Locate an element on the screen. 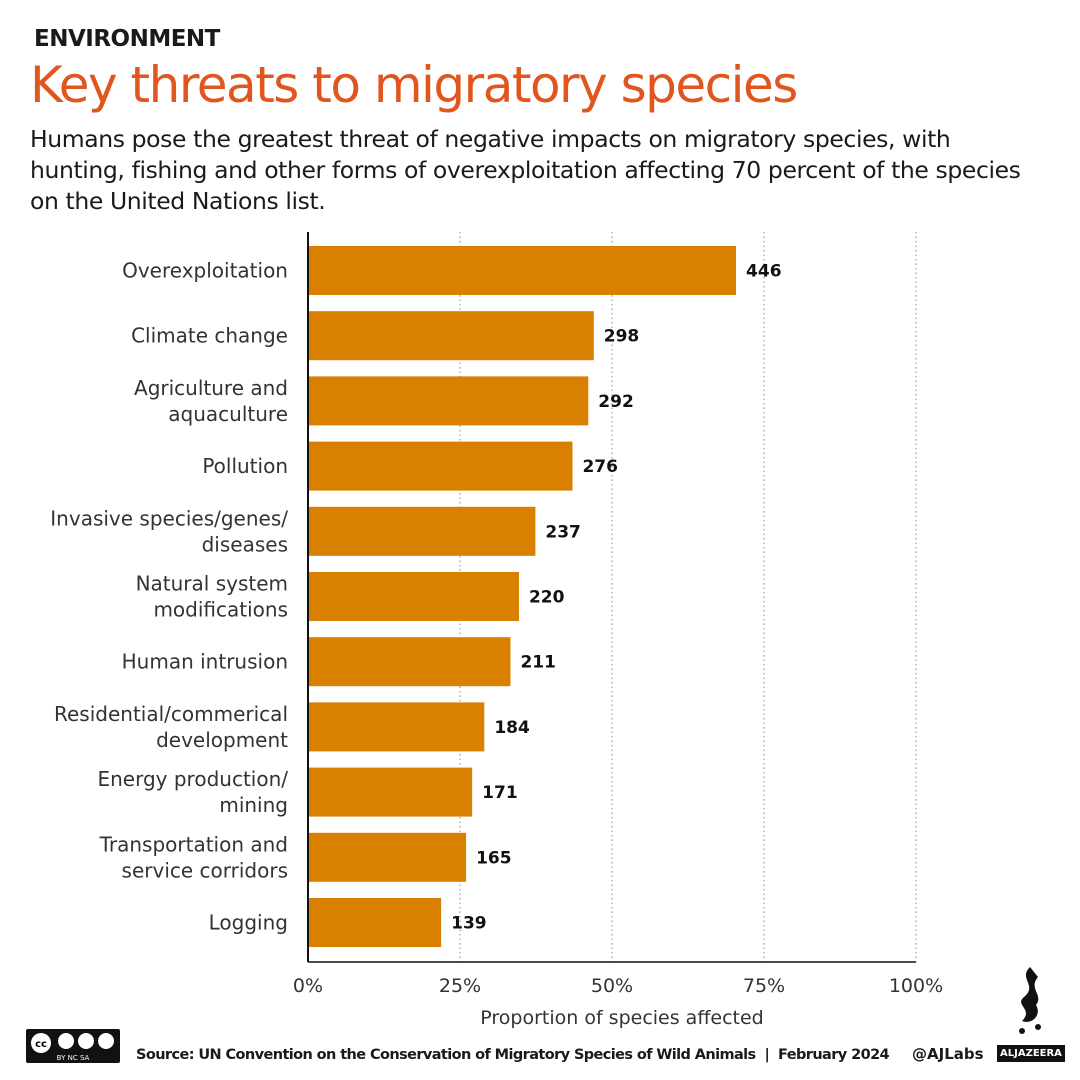 The height and width of the screenshot is (1080, 1080). svg-text: BY NC SA is located at coordinates (73, 1058).